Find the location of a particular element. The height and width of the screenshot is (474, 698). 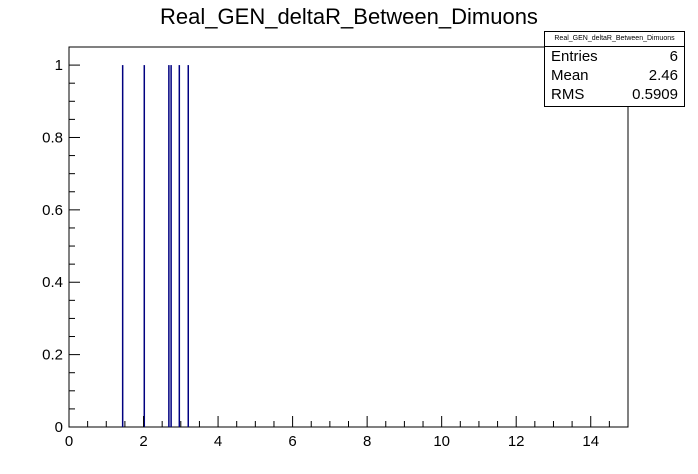

x-tick-label: 10 is located at coordinates (441, 441).